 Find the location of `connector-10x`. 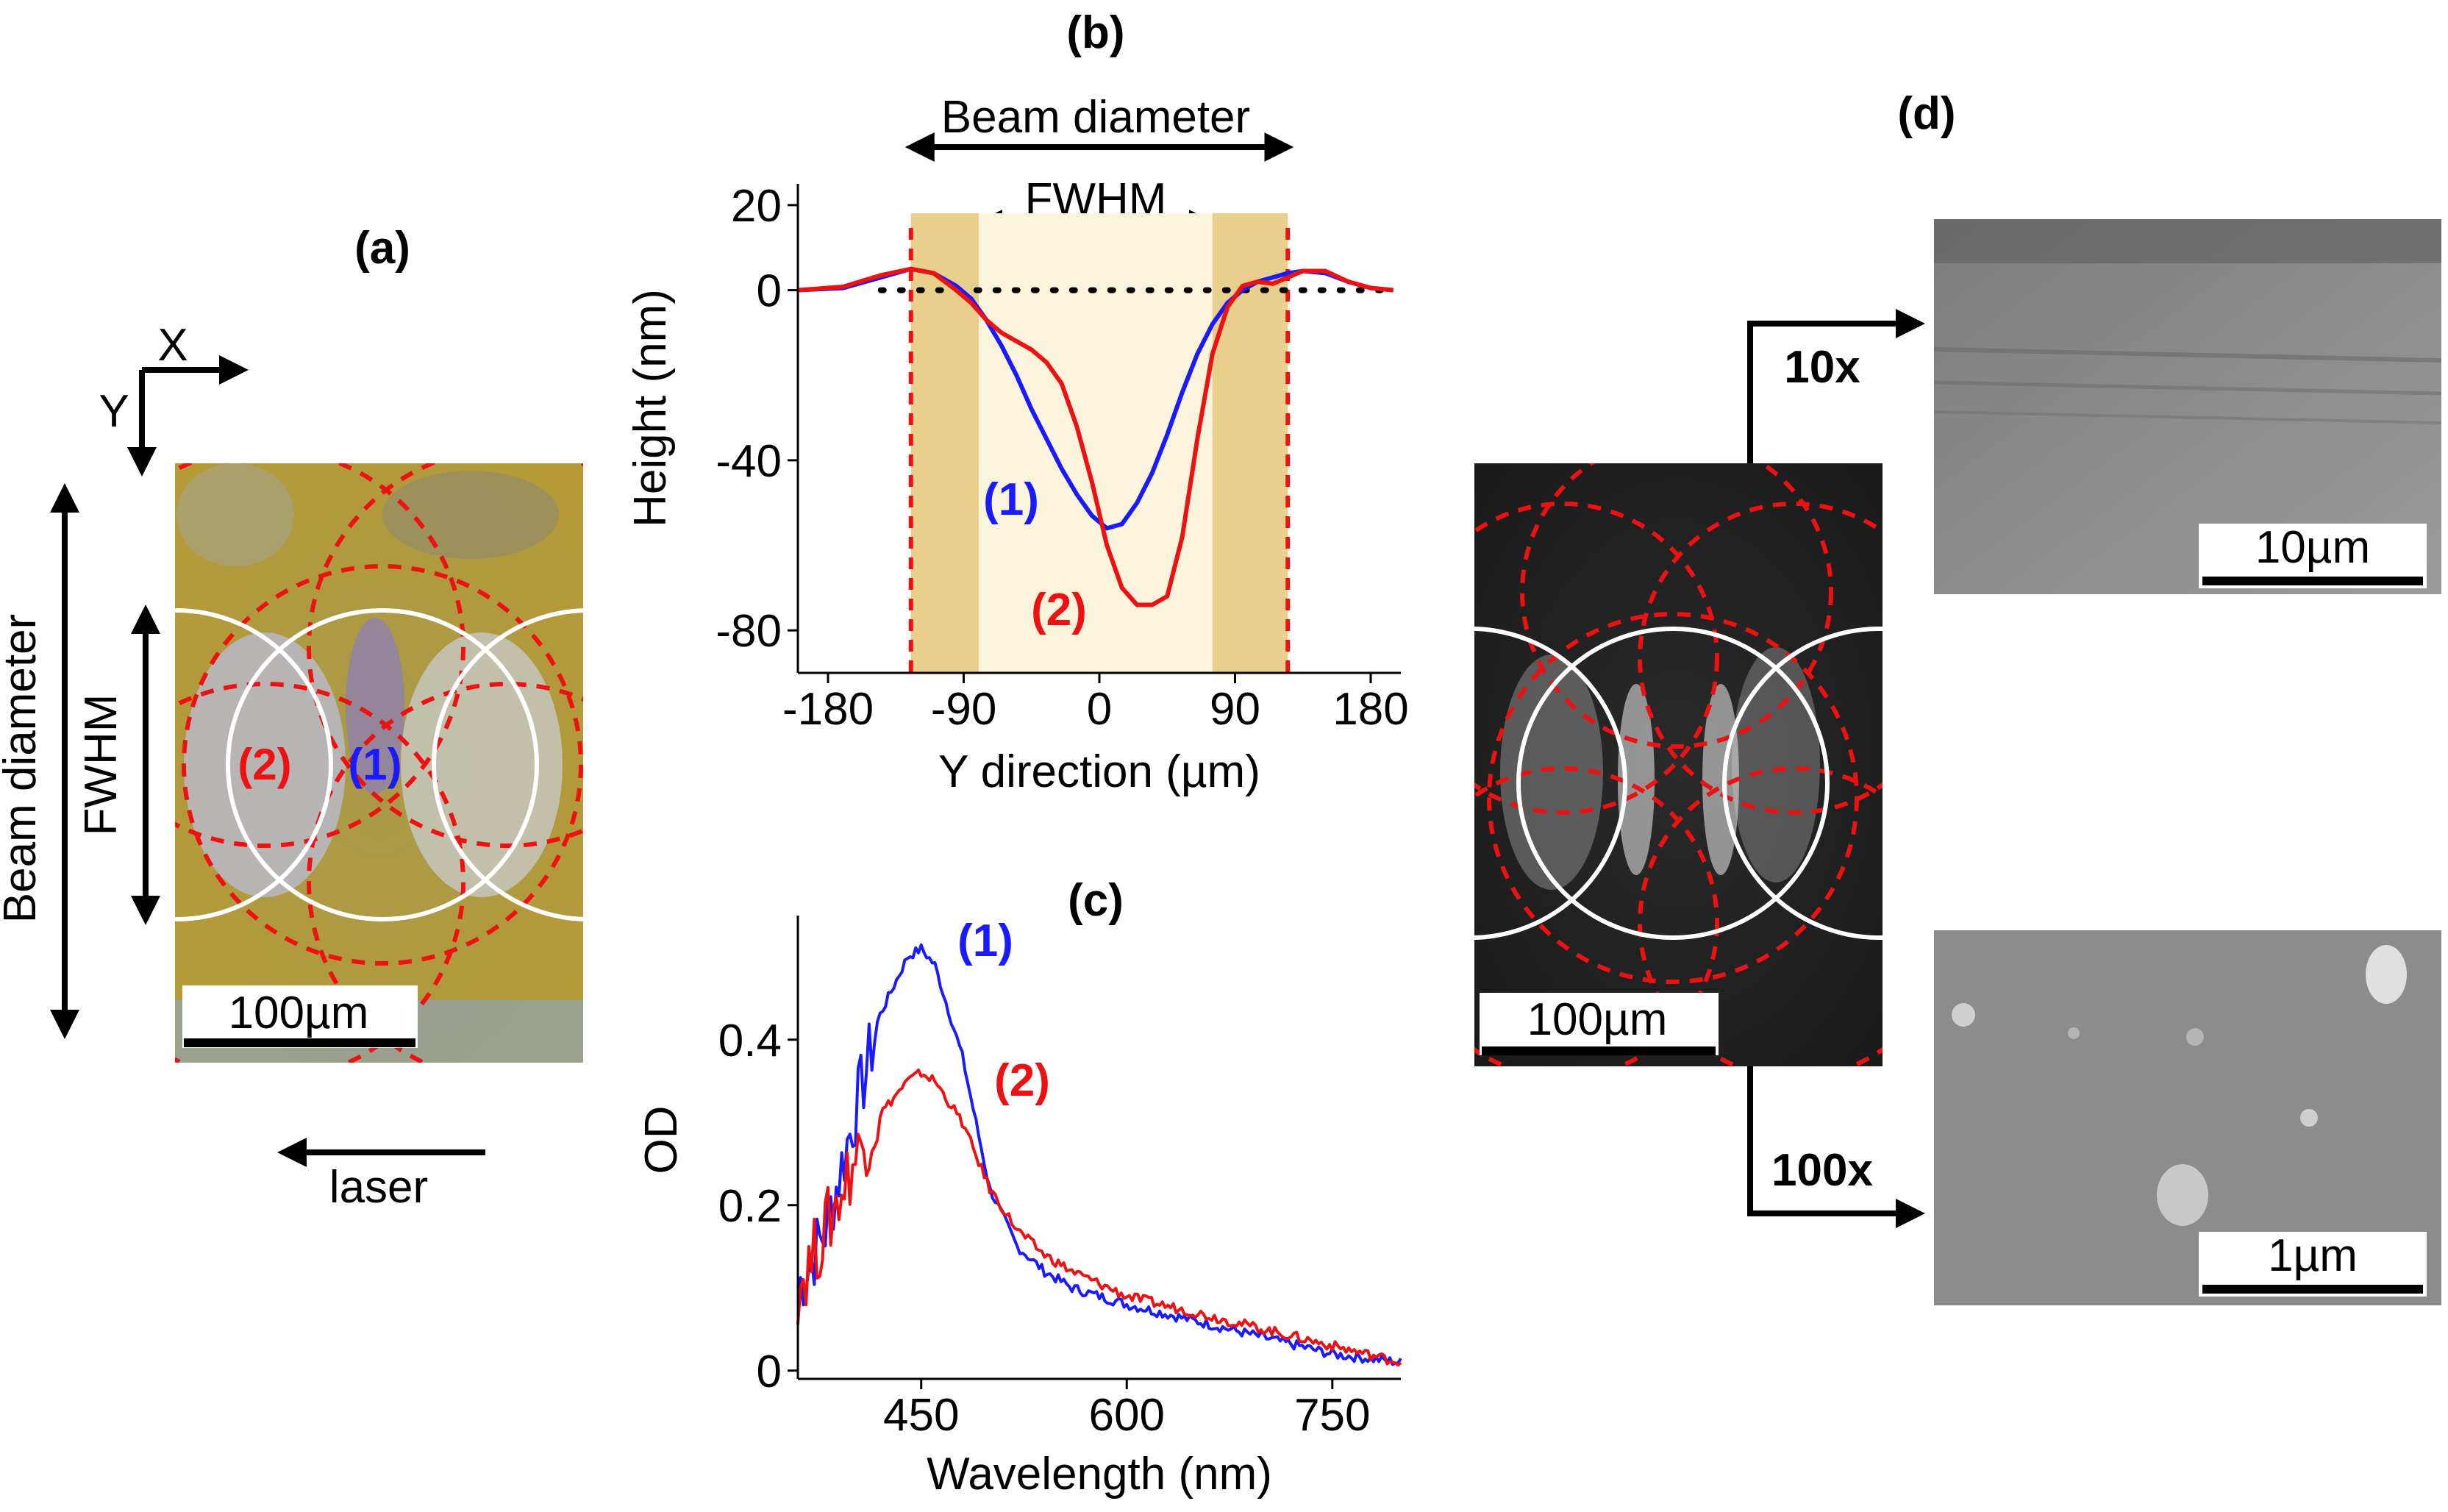

connector-10x is located at coordinates (1836, 386).